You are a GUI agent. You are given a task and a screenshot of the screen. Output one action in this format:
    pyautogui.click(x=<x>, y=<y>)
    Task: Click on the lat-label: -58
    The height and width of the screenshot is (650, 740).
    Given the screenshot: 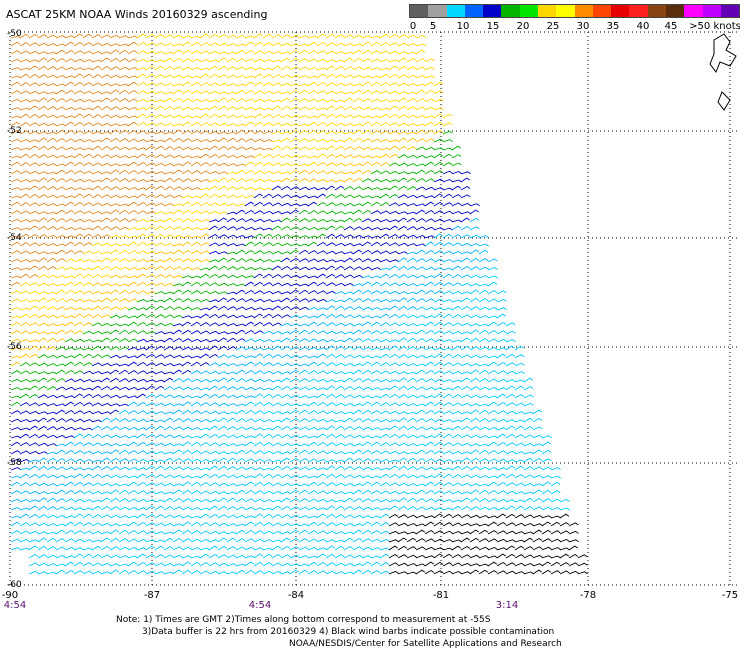 What is the action you would take?
    pyautogui.click(x=14, y=463)
    